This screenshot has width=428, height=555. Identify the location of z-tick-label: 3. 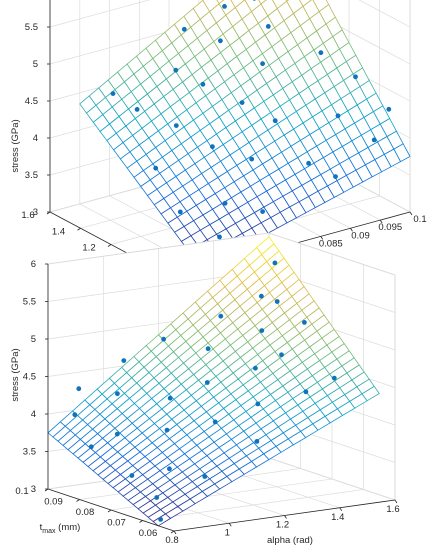
(35, 212).